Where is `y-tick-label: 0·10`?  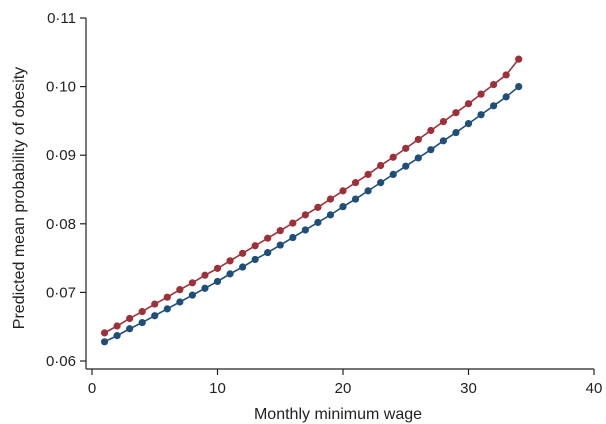
y-tick-label: 0·10 is located at coordinates (61, 87).